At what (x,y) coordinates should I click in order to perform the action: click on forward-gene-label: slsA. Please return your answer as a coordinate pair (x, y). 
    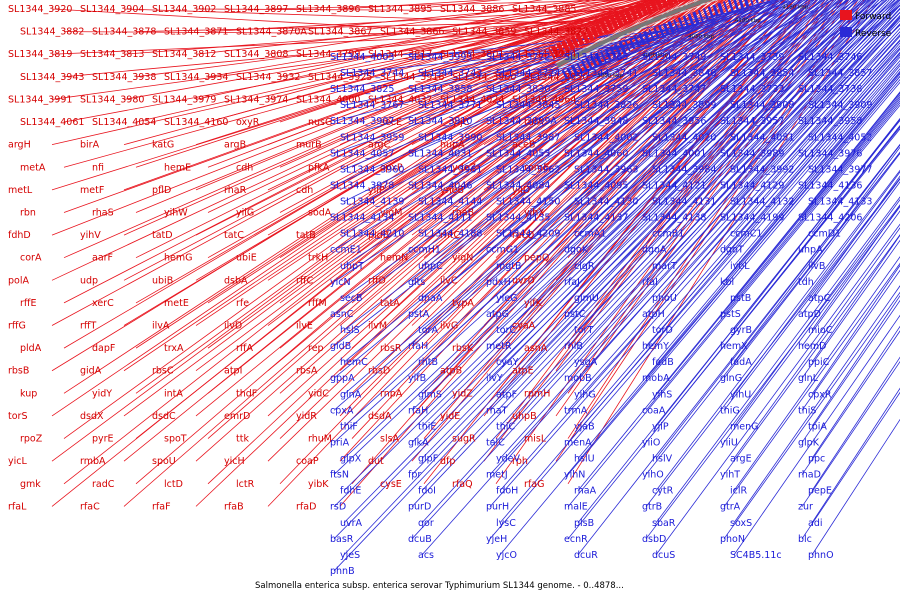
    Looking at the image, I should click on (390, 439).